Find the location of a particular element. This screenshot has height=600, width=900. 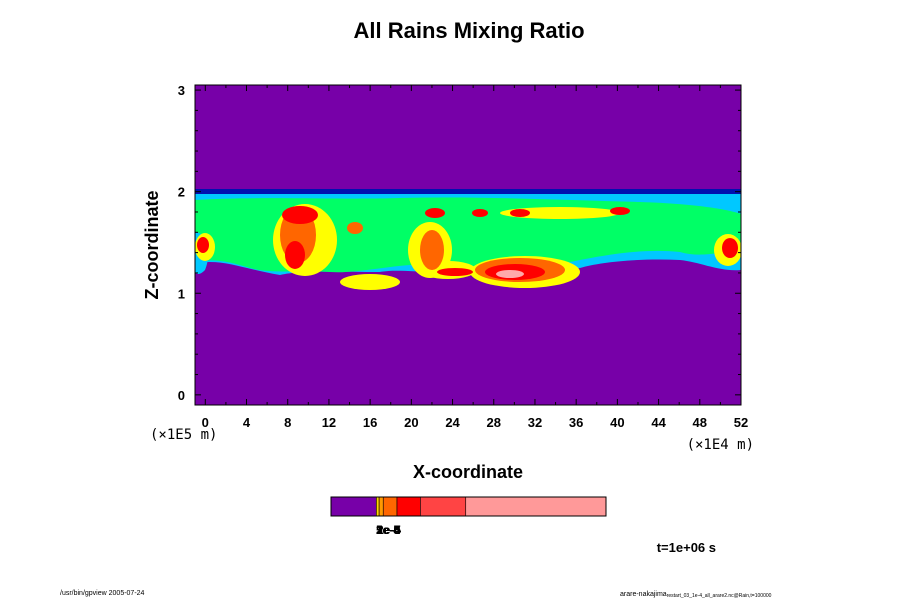

cloud-layer is located at coordinates (468, 239).